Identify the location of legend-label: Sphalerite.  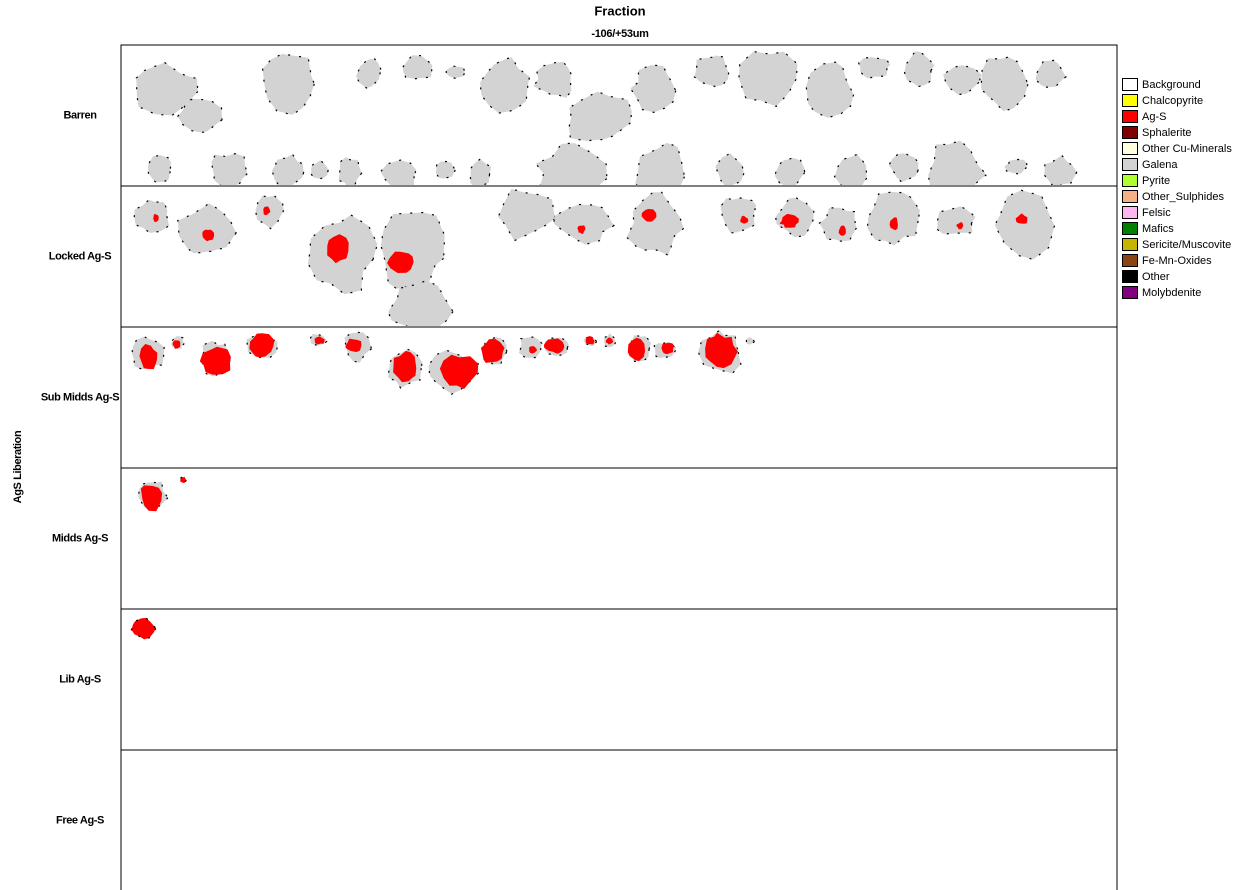
(1167, 133).